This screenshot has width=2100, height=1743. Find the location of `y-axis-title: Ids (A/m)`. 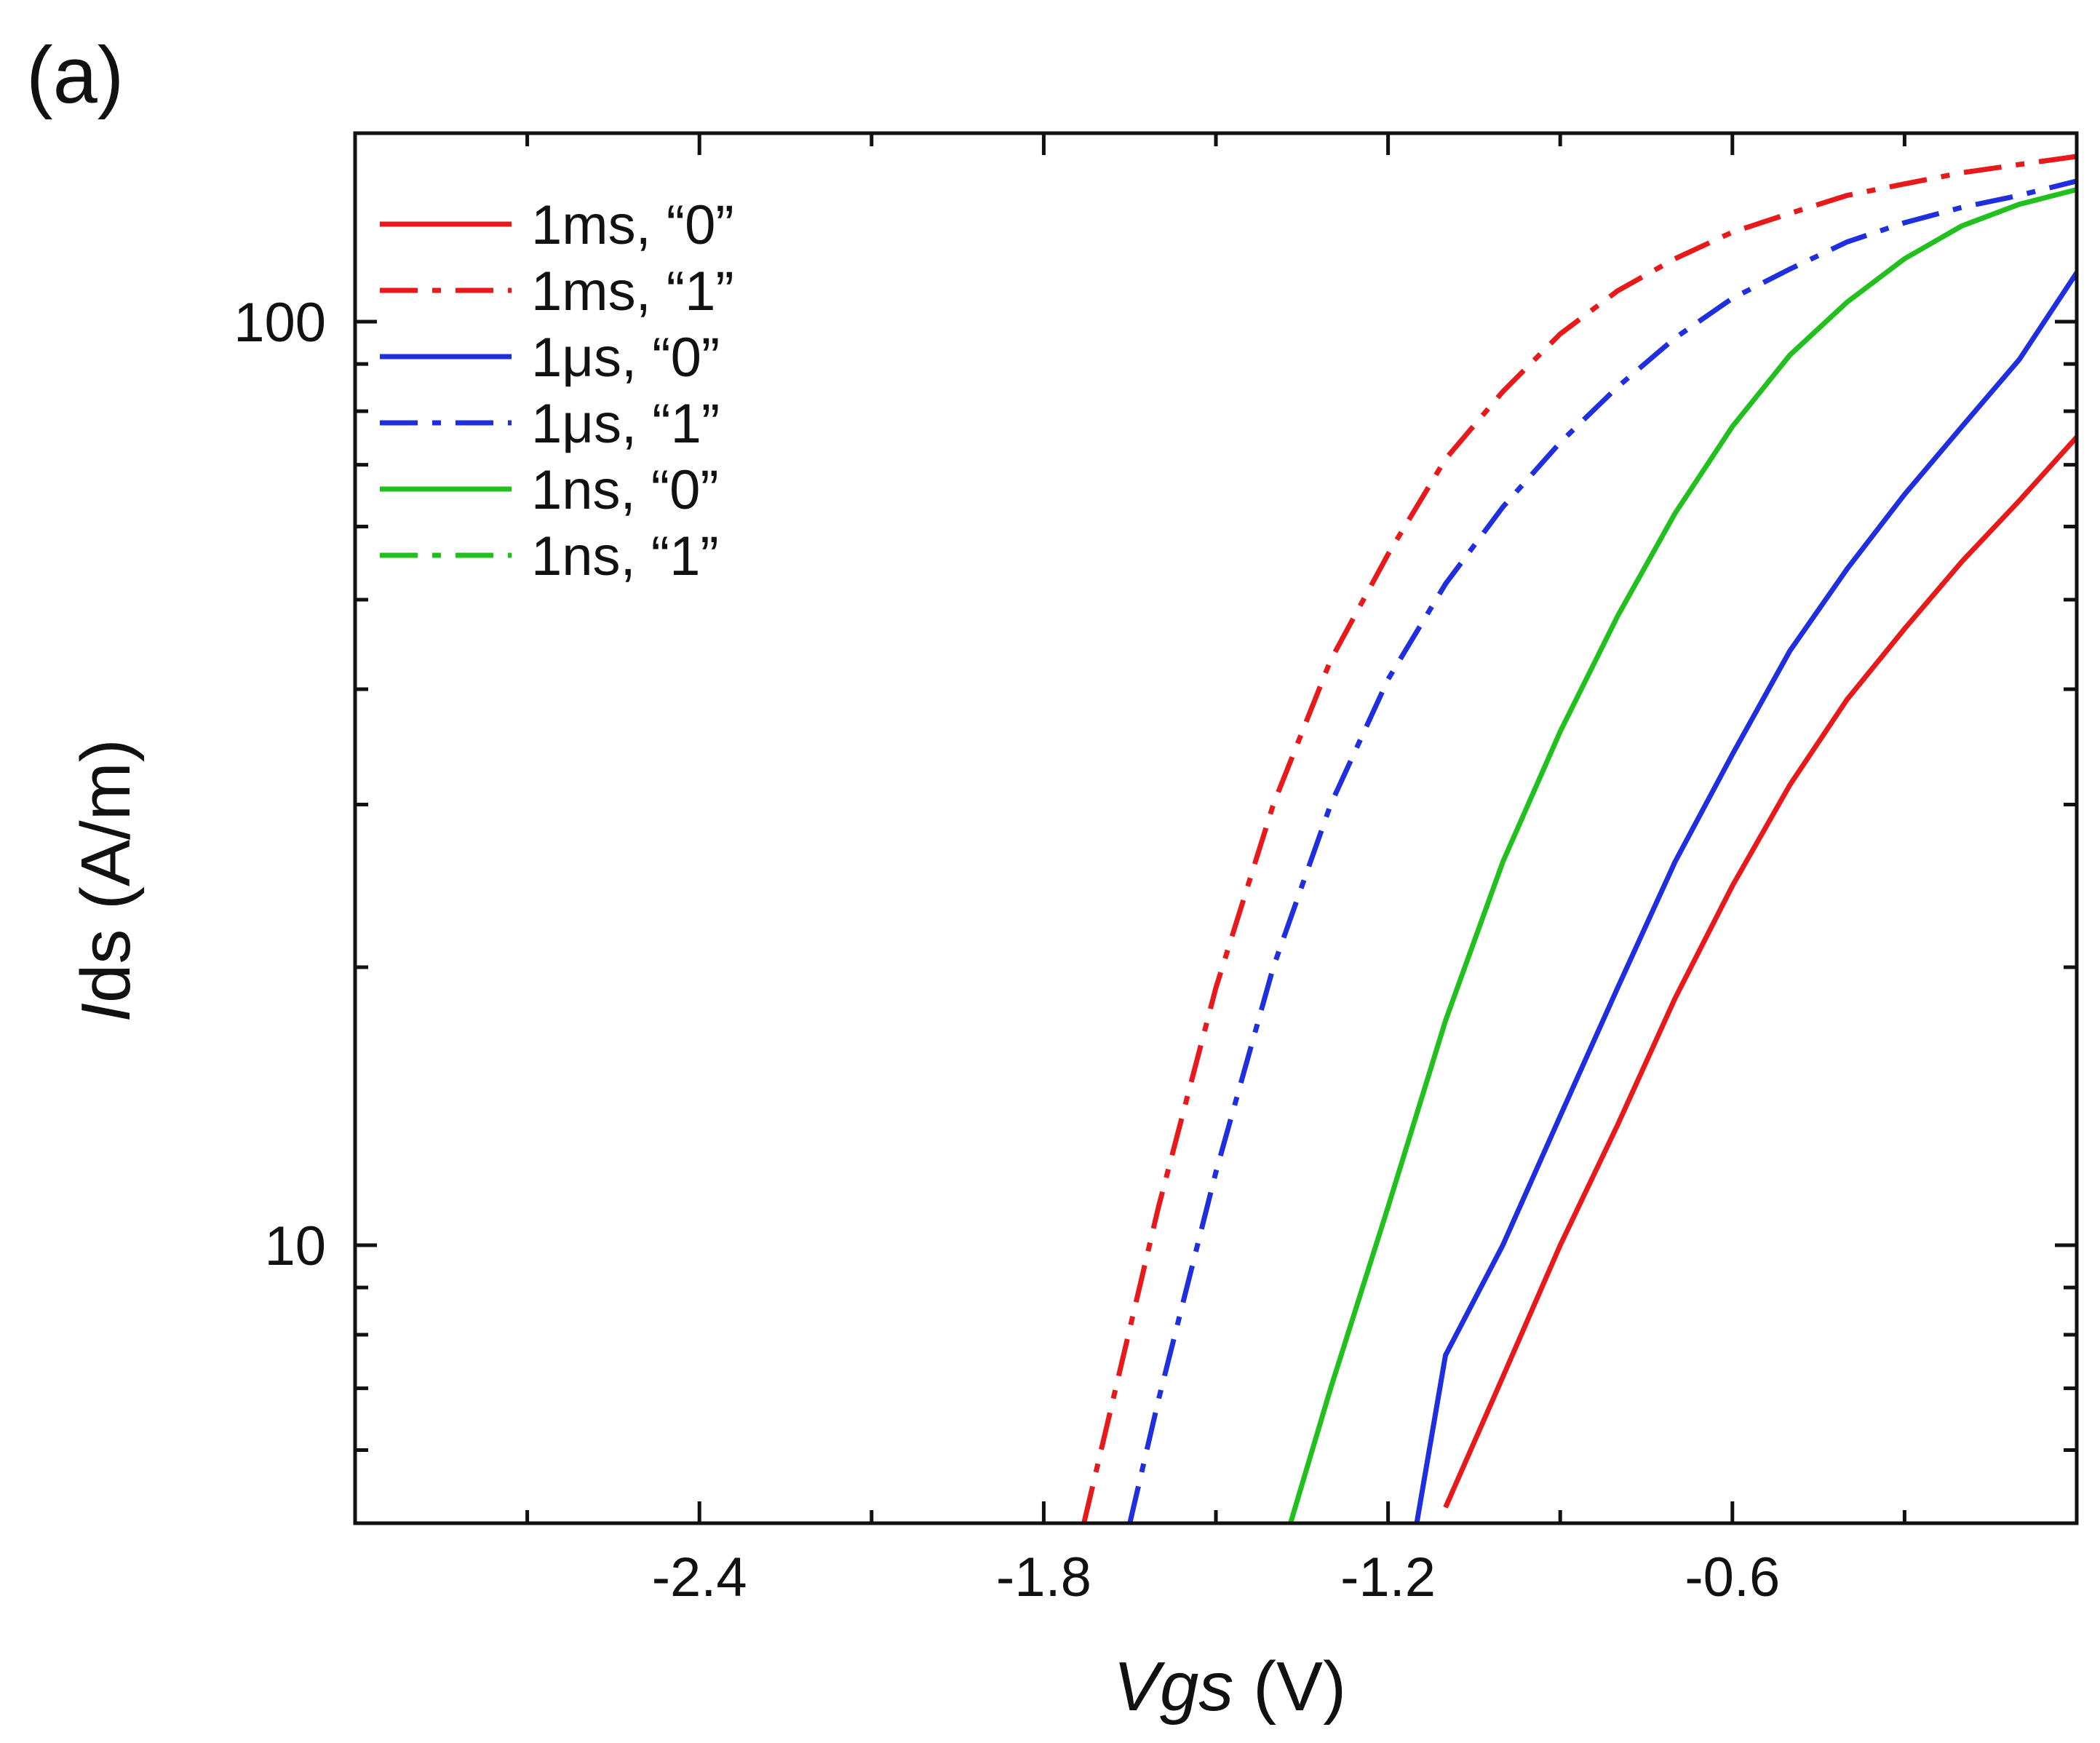

y-axis-title: Ids (A/m) is located at coordinates (106, 880).